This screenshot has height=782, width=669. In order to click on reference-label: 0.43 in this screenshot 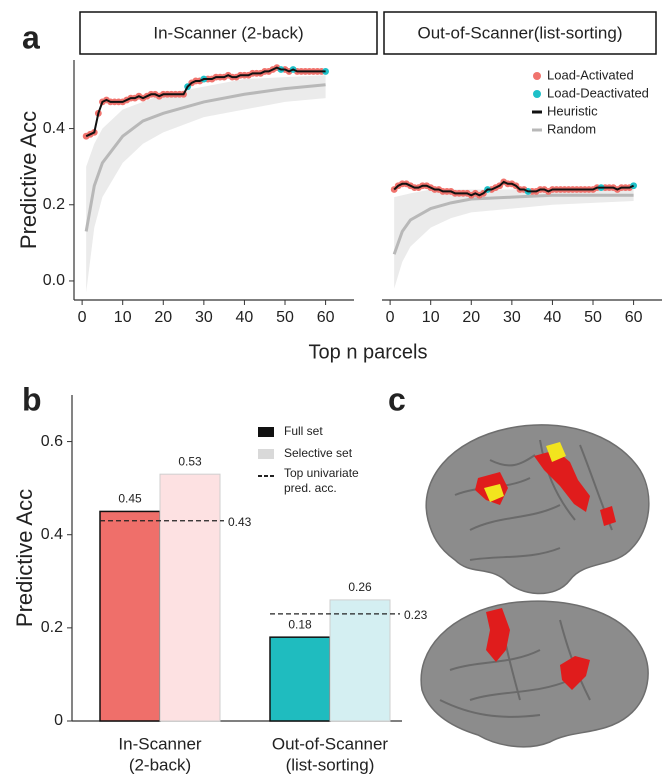, I will do `click(240, 522)`.